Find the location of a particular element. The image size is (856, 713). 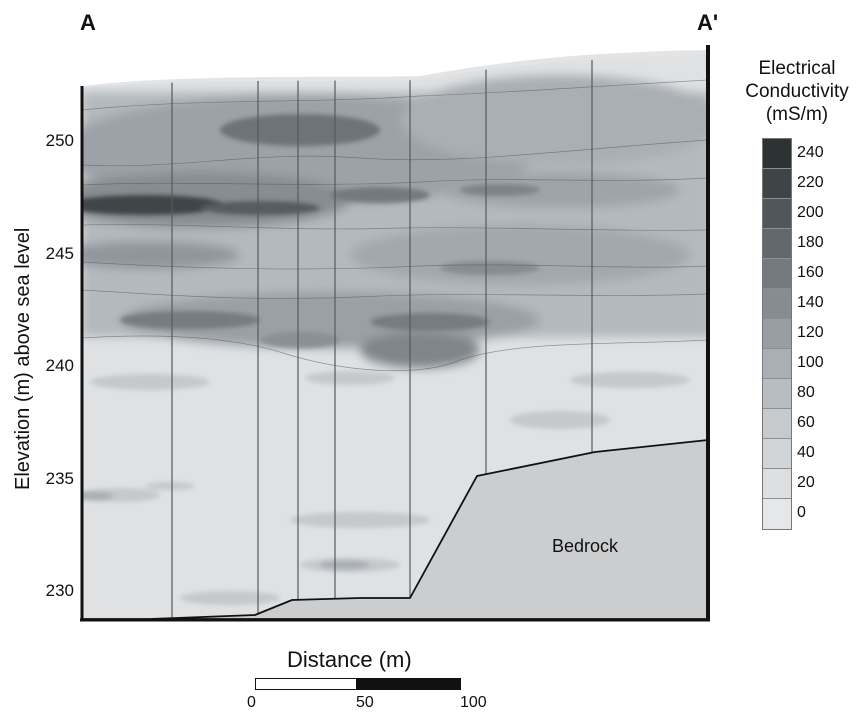

ground-surface is located at coordinates (395, 70).